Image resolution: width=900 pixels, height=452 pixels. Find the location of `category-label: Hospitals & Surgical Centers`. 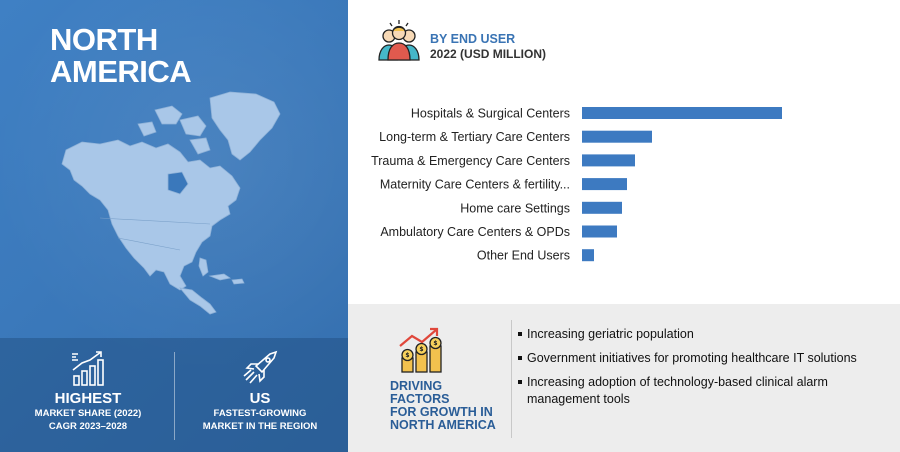

category-label: Hospitals & Surgical Centers is located at coordinates (490, 114).